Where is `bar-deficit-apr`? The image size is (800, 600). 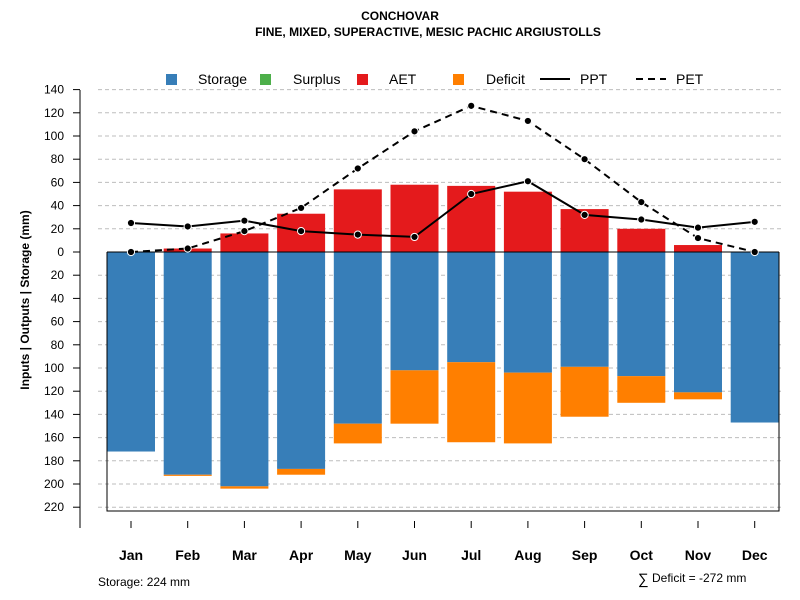
bar-deficit-apr is located at coordinates (301, 471).